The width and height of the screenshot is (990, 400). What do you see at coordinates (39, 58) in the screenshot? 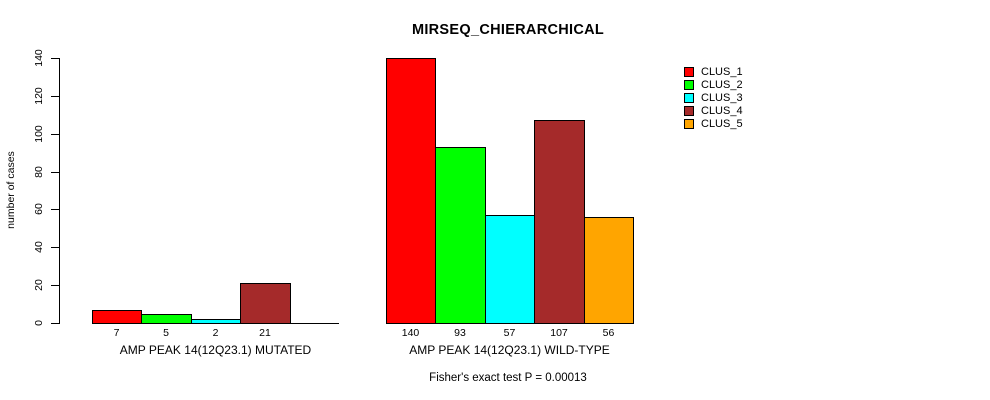
I see `y-tick-label: 140` at bounding box center [39, 58].